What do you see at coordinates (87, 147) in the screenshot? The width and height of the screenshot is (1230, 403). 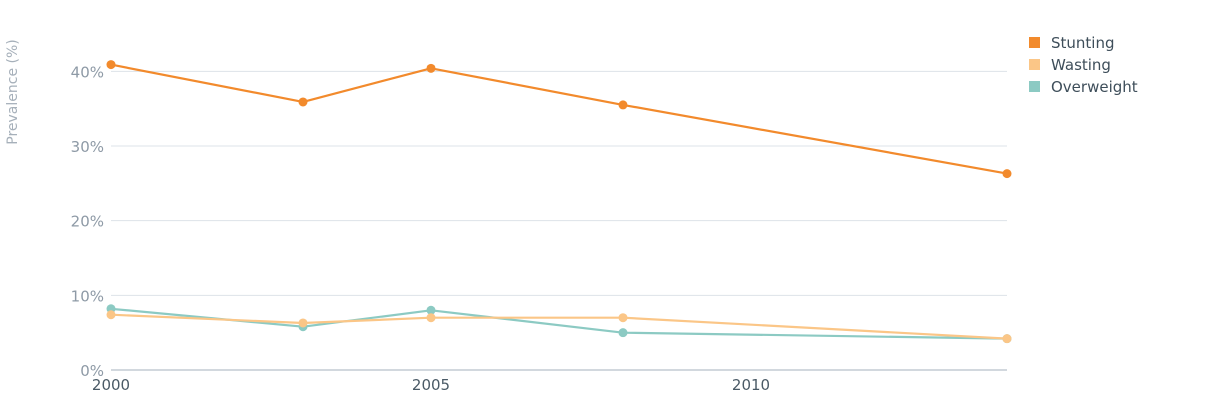 I see `y-tick-label: 30%` at bounding box center [87, 147].